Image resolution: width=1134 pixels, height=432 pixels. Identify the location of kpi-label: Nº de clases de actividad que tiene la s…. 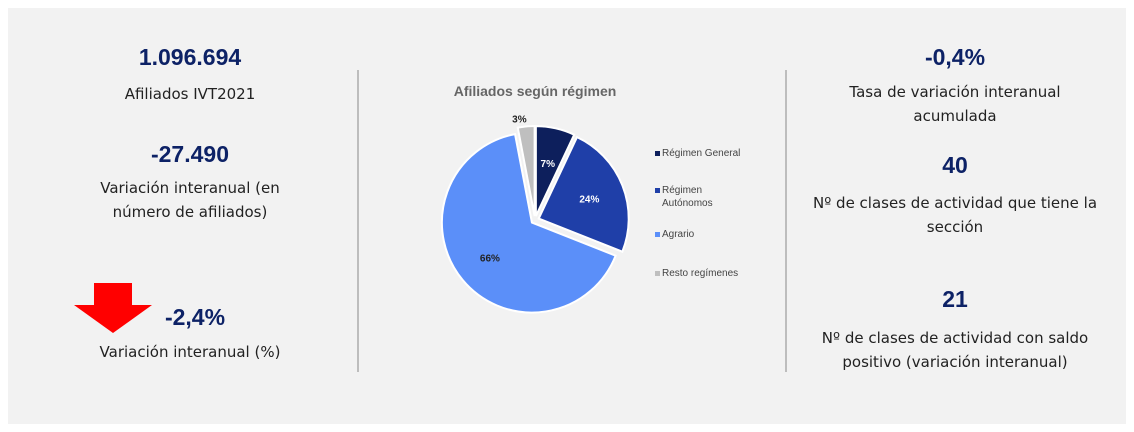
(955, 215).